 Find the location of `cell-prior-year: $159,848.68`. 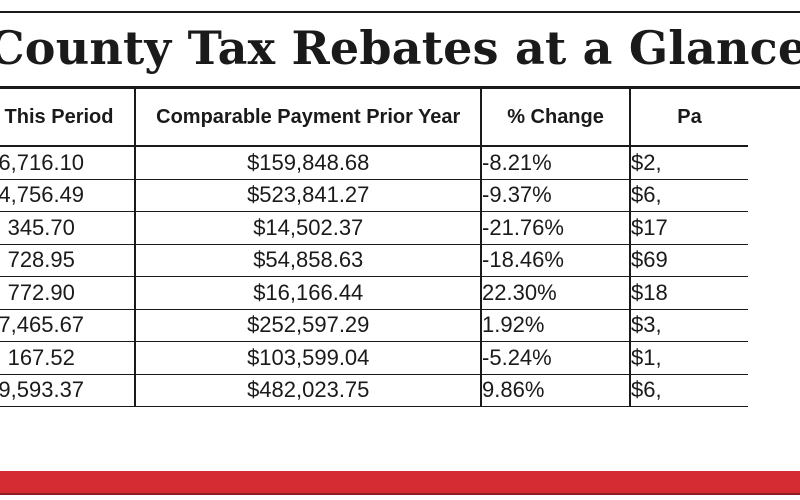

cell-prior-year: $159,848.68 is located at coordinates (308, 163).